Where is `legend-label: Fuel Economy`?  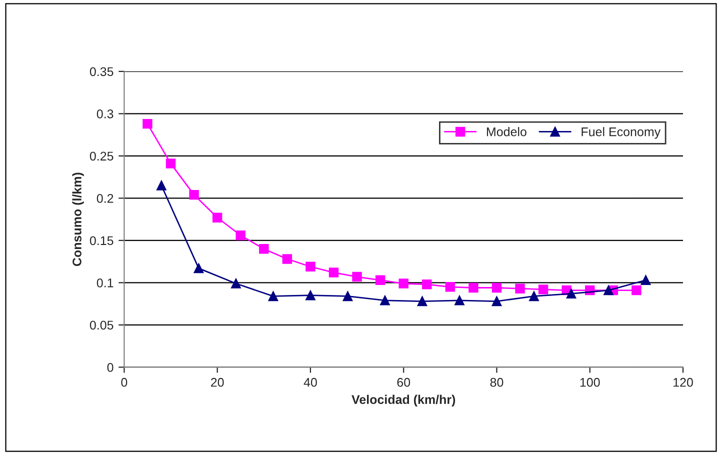 legend-label: Fuel Economy is located at coordinates (621, 133).